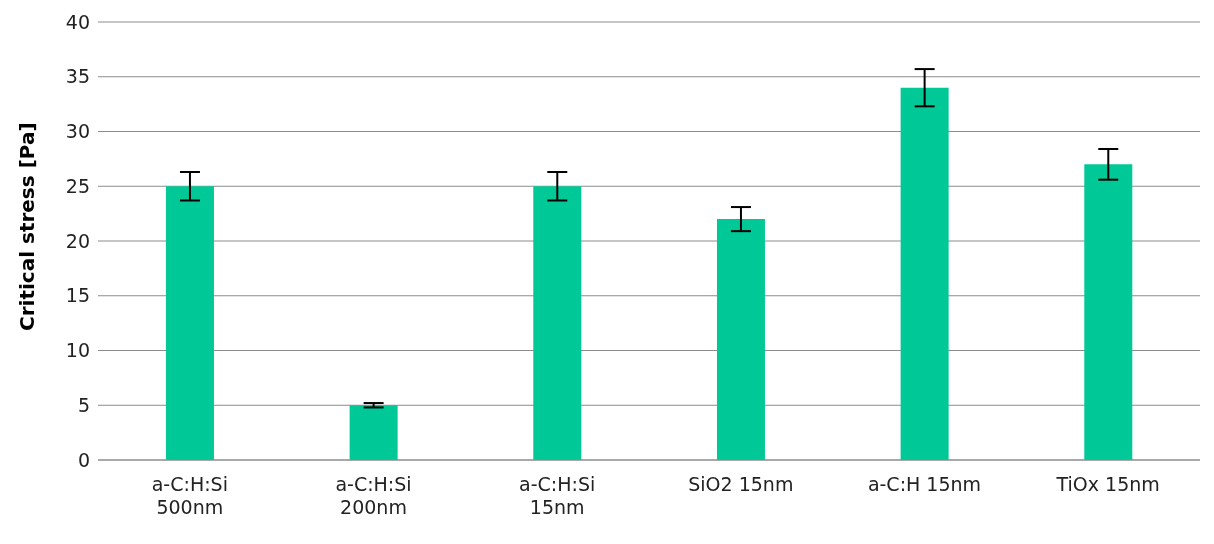 The image size is (1214, 544). I want to click on x-tick-label: SiO2 15nm, so click(741, 484).